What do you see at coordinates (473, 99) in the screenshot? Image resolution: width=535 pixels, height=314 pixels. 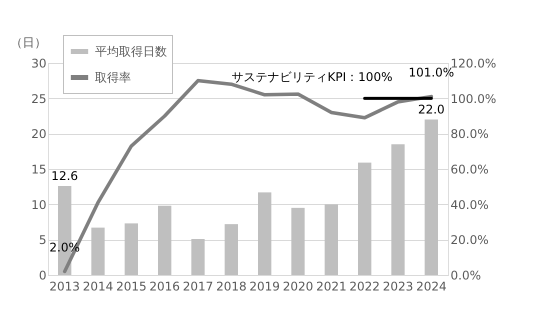 I see `y2-tick-label: 100.0%` at bounding box center [473, 99].